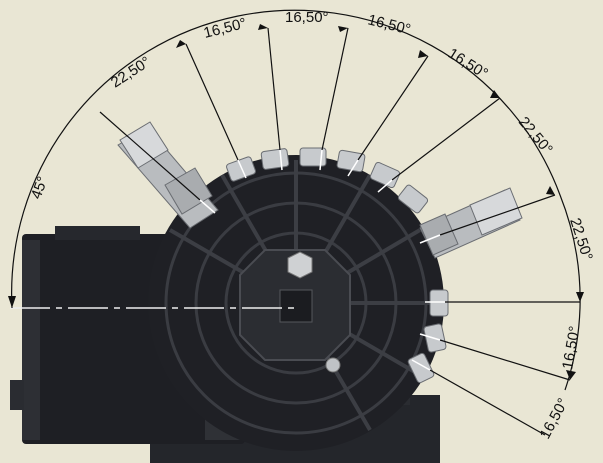 Image resolution: width=603 pixels, height=463 pixels. Describe the element at coordinates (300, 265) in the screenshot. I see `hub-bolt` at that location.